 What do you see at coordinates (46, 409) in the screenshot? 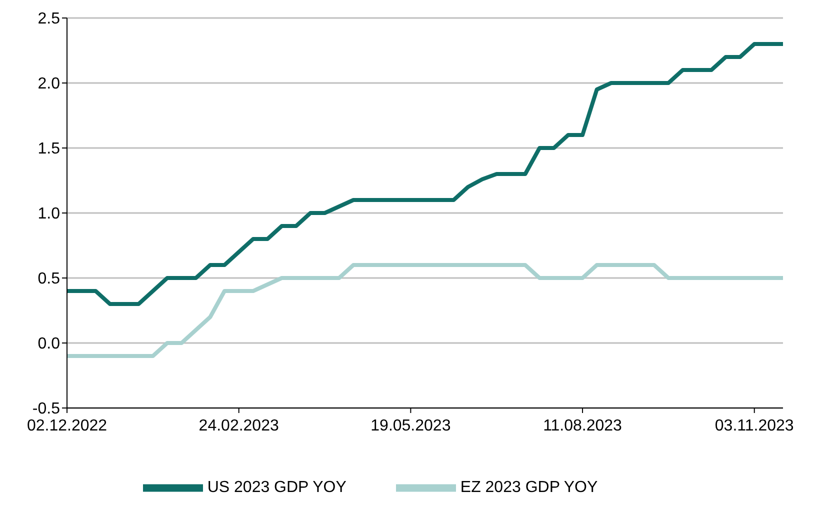
I see `y-tick-label: -0.5` at bounding box center [46, 409].